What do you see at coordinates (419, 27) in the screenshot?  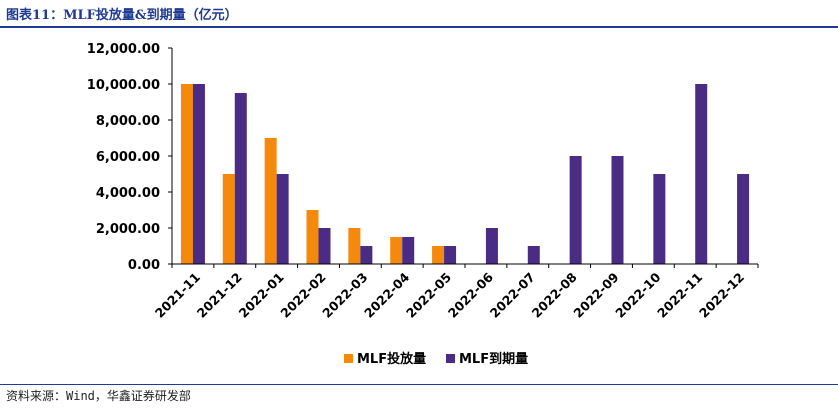 I see `title-rule` at bounding box center [419, 27].